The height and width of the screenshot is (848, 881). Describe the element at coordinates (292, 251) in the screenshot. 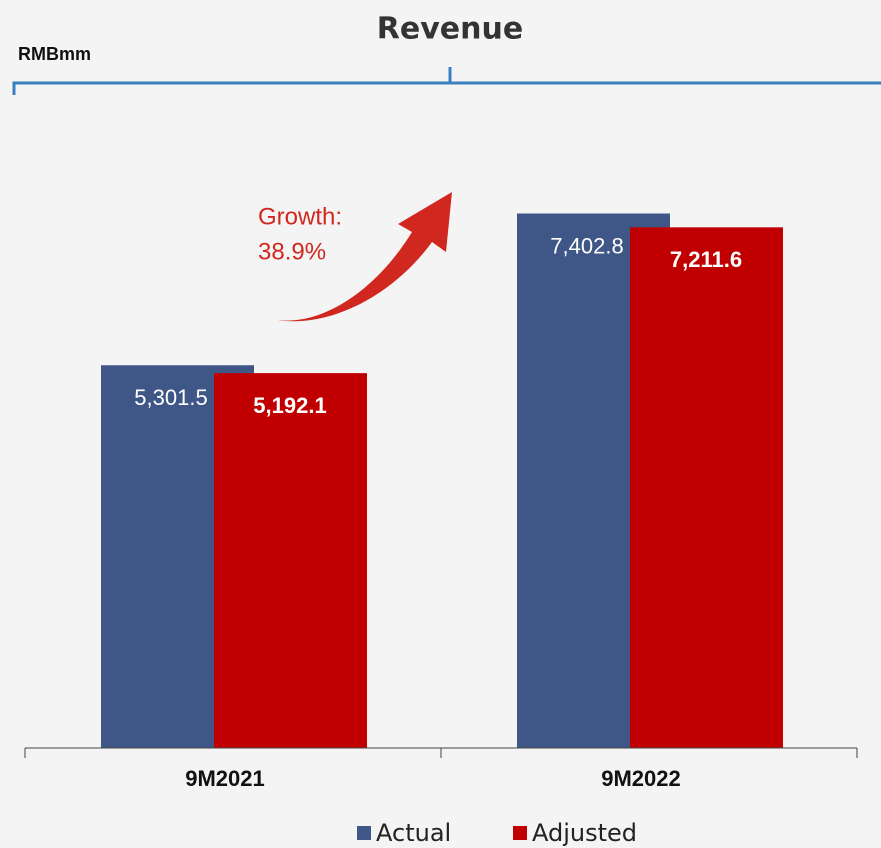

I see `annotation: 38.9%` at that location.